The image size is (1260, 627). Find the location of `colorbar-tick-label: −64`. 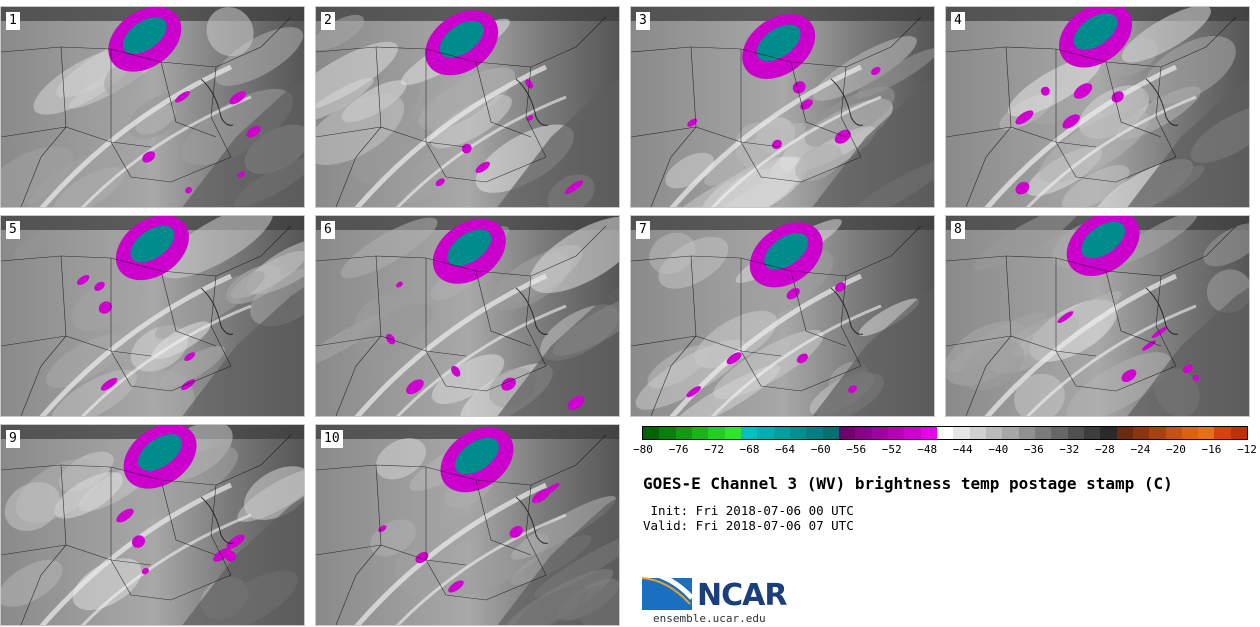

colorbar-tick-label: −64 is located at coordinates (785, 449).